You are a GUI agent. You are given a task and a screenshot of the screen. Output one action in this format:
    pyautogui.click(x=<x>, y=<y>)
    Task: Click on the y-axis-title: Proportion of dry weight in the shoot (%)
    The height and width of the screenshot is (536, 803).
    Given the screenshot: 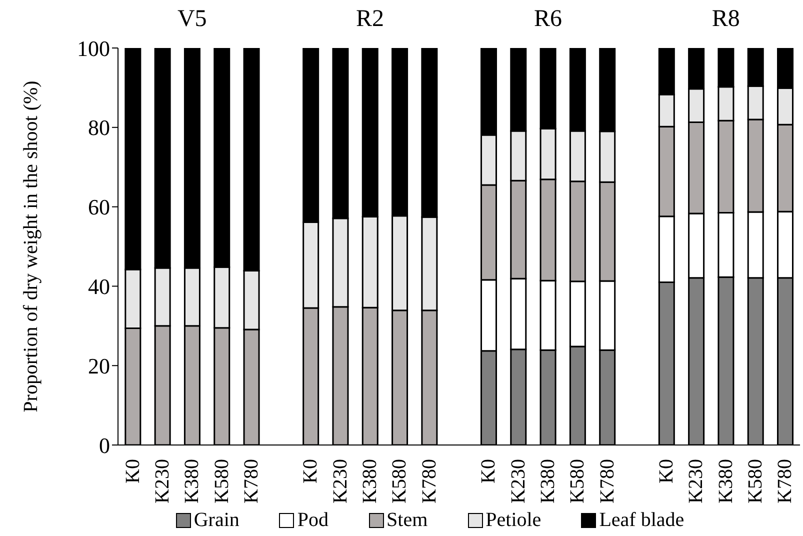 What is the action you would take?
    pyautogui.click(x=31, y=246)
    